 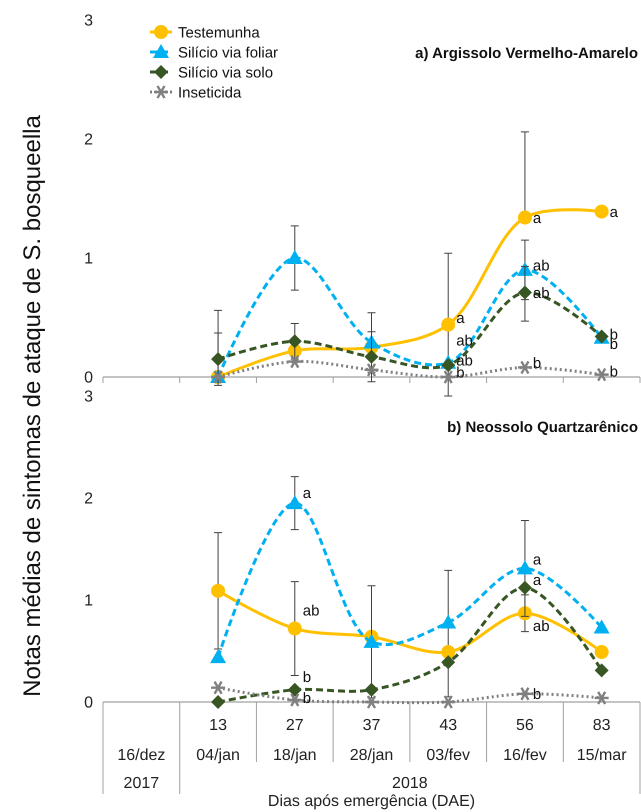 What do you see at coordinates (228, 53) in the screenshot?
I see `legend-label: Silício via foliar` at bounding box center [228, 53].